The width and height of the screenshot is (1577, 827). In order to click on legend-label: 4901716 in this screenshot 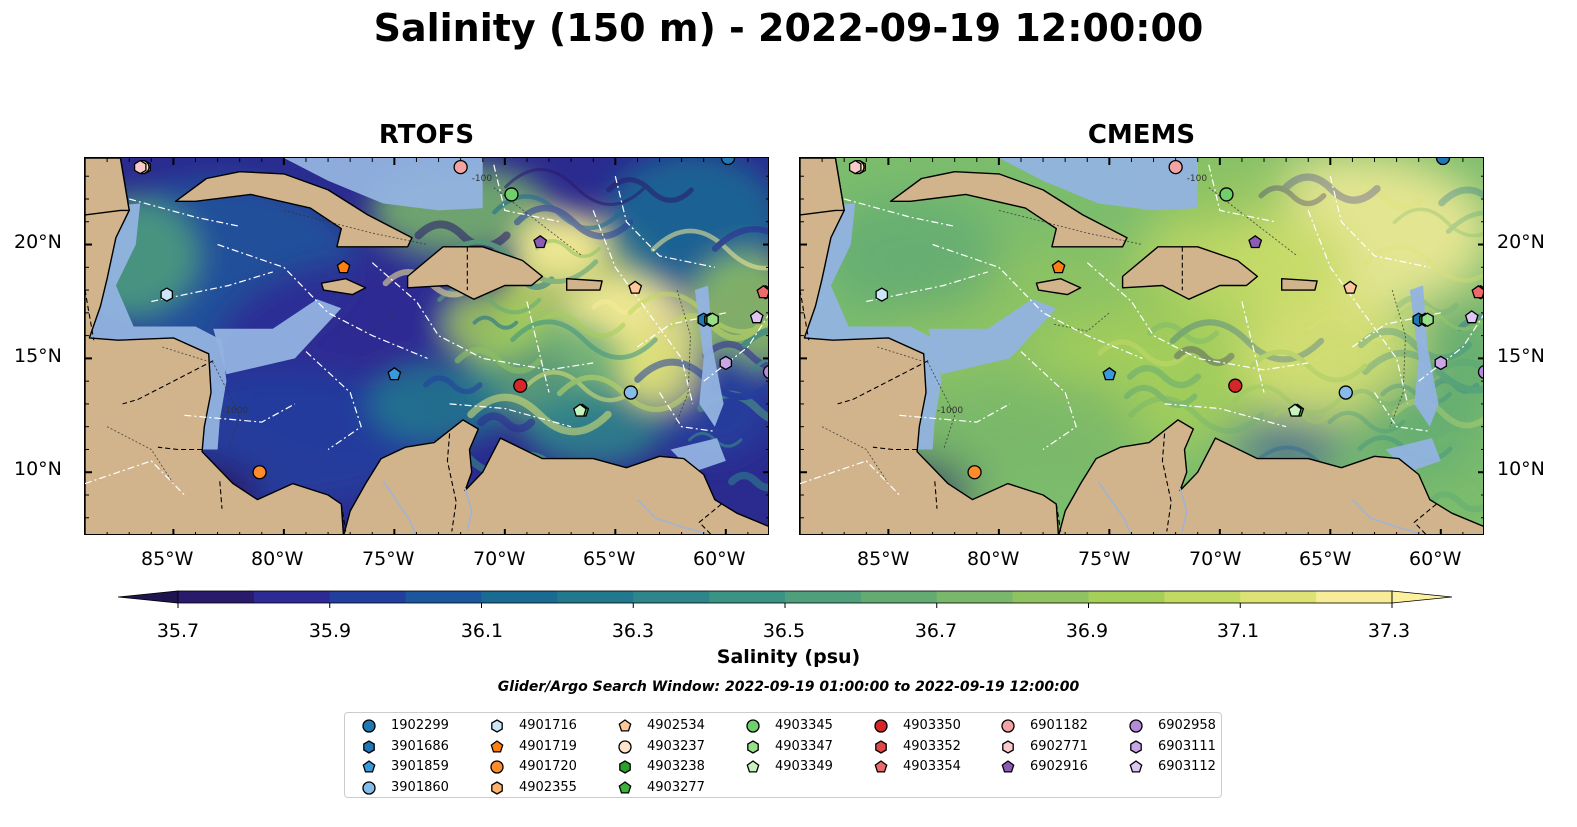, I will do `click(548, 725)`.